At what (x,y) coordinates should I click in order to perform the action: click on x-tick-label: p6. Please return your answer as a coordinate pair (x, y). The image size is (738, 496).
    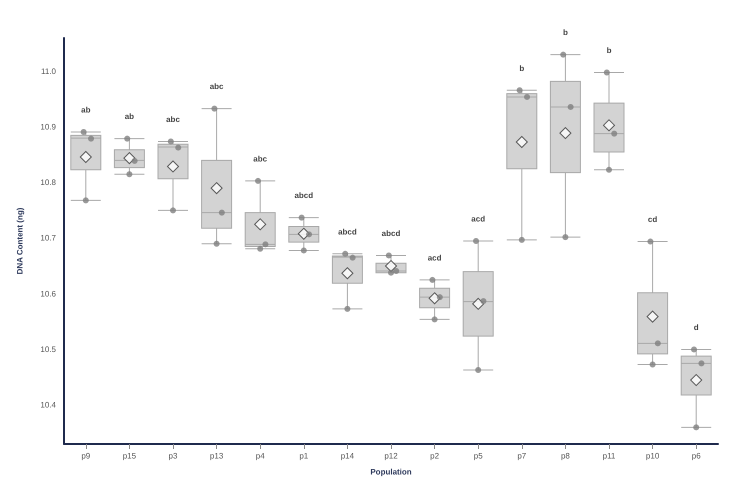
    Looking at the image, I should click on (697, 456).